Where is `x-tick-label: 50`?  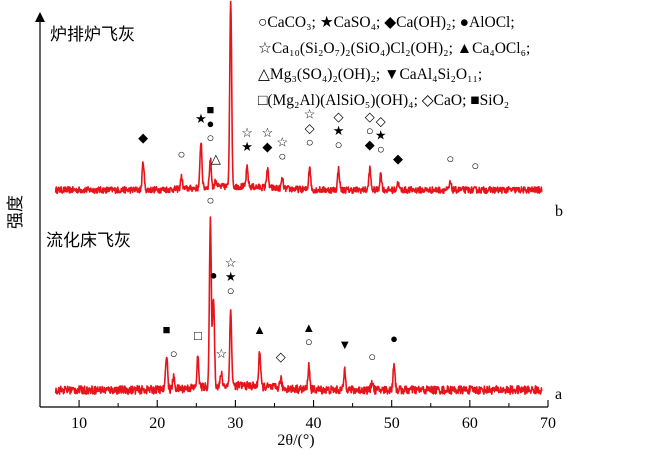
x-tick-label: 50 is located at coordinates (392, 423).